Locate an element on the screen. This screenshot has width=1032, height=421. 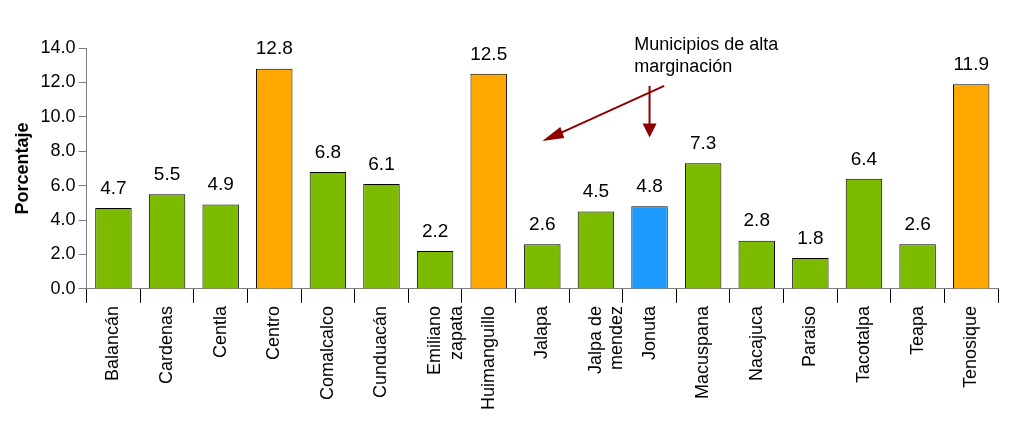
data-label: 4.5 is located at coordinates (596, 191).